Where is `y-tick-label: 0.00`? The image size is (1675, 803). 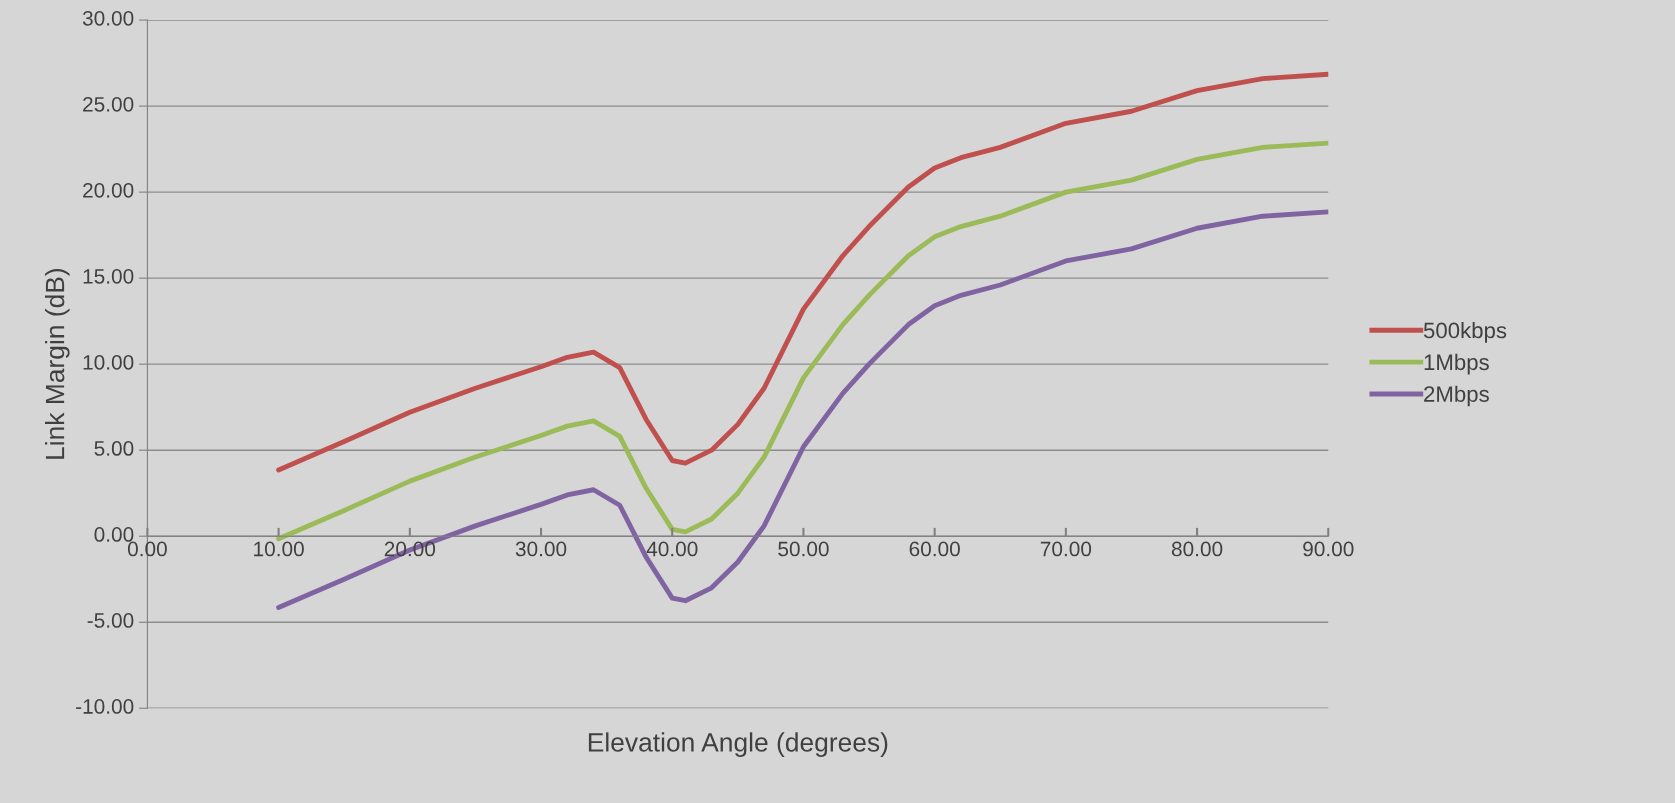 y-tick-label: 0.00 is located at coordinates (114, 534).